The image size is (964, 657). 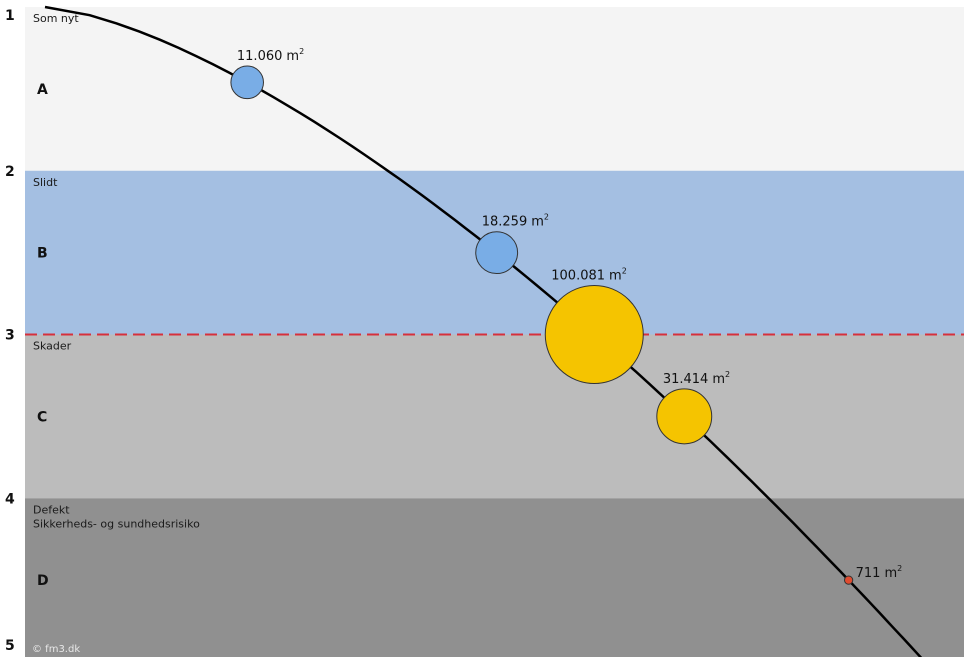 I want to click on bubble-label: 18.259 m2, so click(x=515, y=221).